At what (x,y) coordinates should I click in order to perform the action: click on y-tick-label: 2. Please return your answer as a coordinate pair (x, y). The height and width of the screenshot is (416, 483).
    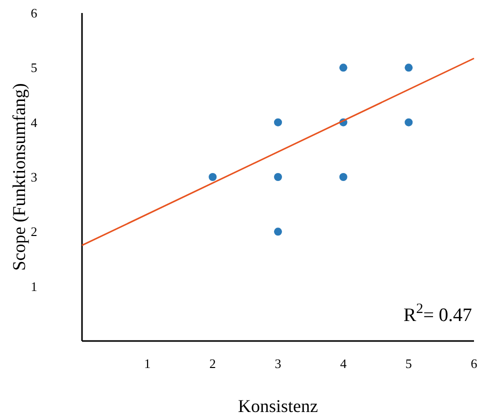
    Looking at the image, I should click on (34, 232).